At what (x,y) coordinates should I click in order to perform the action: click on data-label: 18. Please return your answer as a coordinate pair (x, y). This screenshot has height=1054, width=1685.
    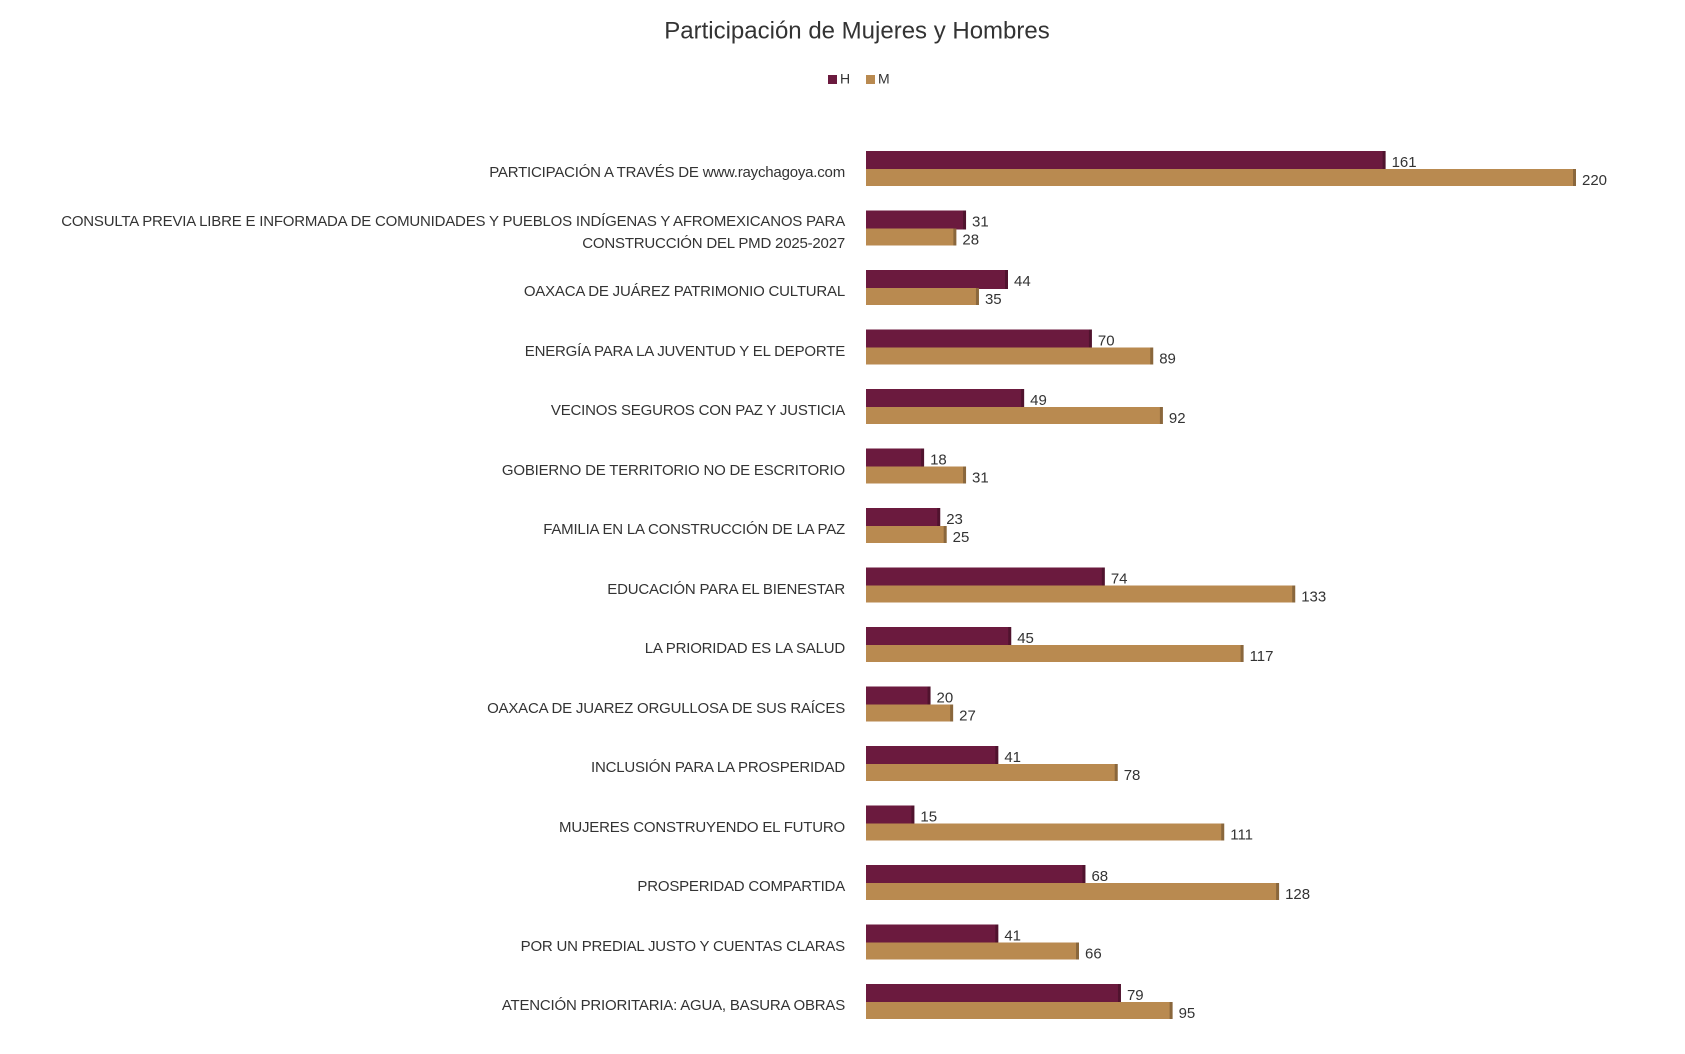
    Looking at the image, I should click on (938, 459).